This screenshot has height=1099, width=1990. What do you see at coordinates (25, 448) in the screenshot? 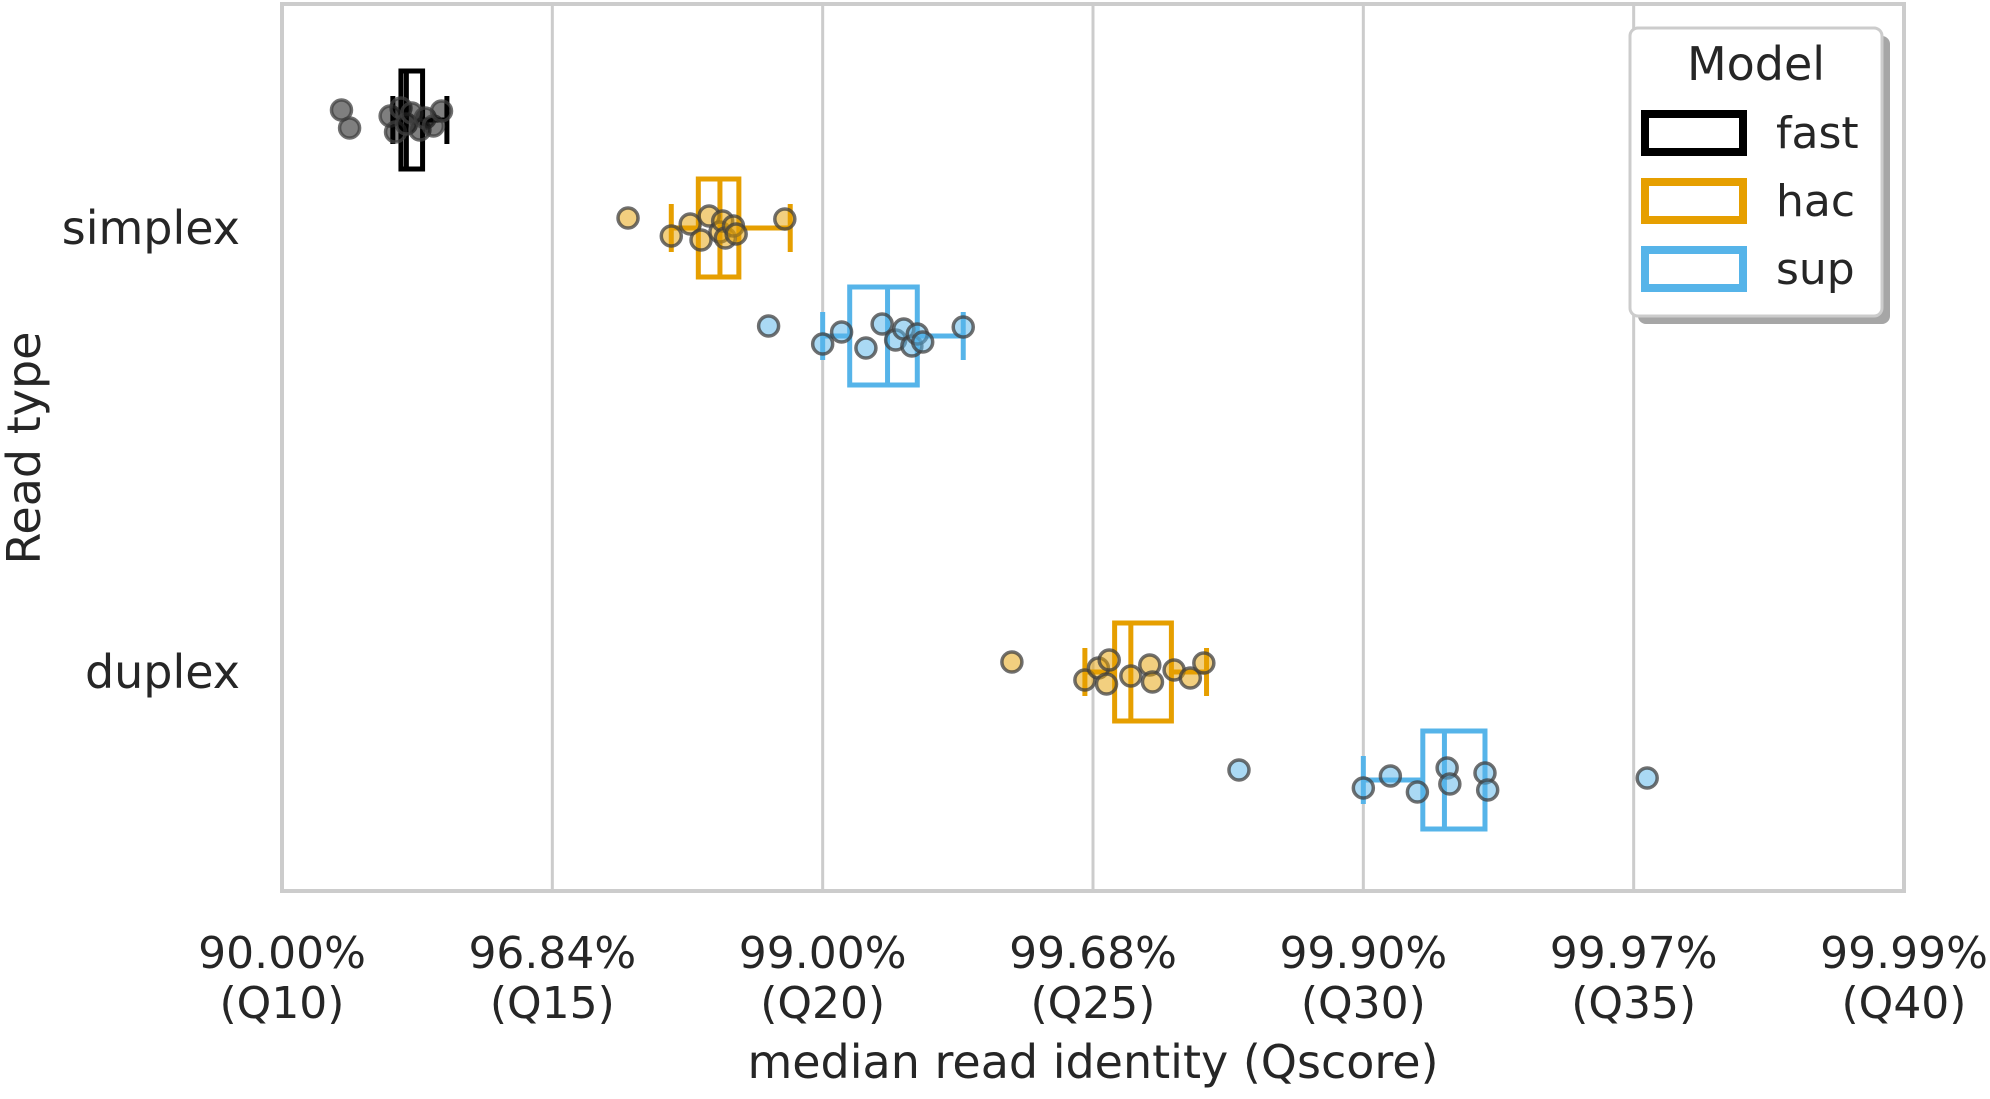
I see `y-axis-title: Read type` at bounding box center [25, 448].